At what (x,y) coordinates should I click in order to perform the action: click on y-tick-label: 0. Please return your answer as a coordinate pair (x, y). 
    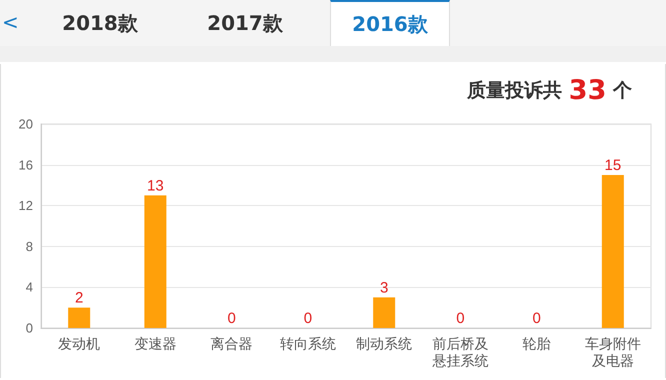
    Looking at the image, I should click on (29, 328).